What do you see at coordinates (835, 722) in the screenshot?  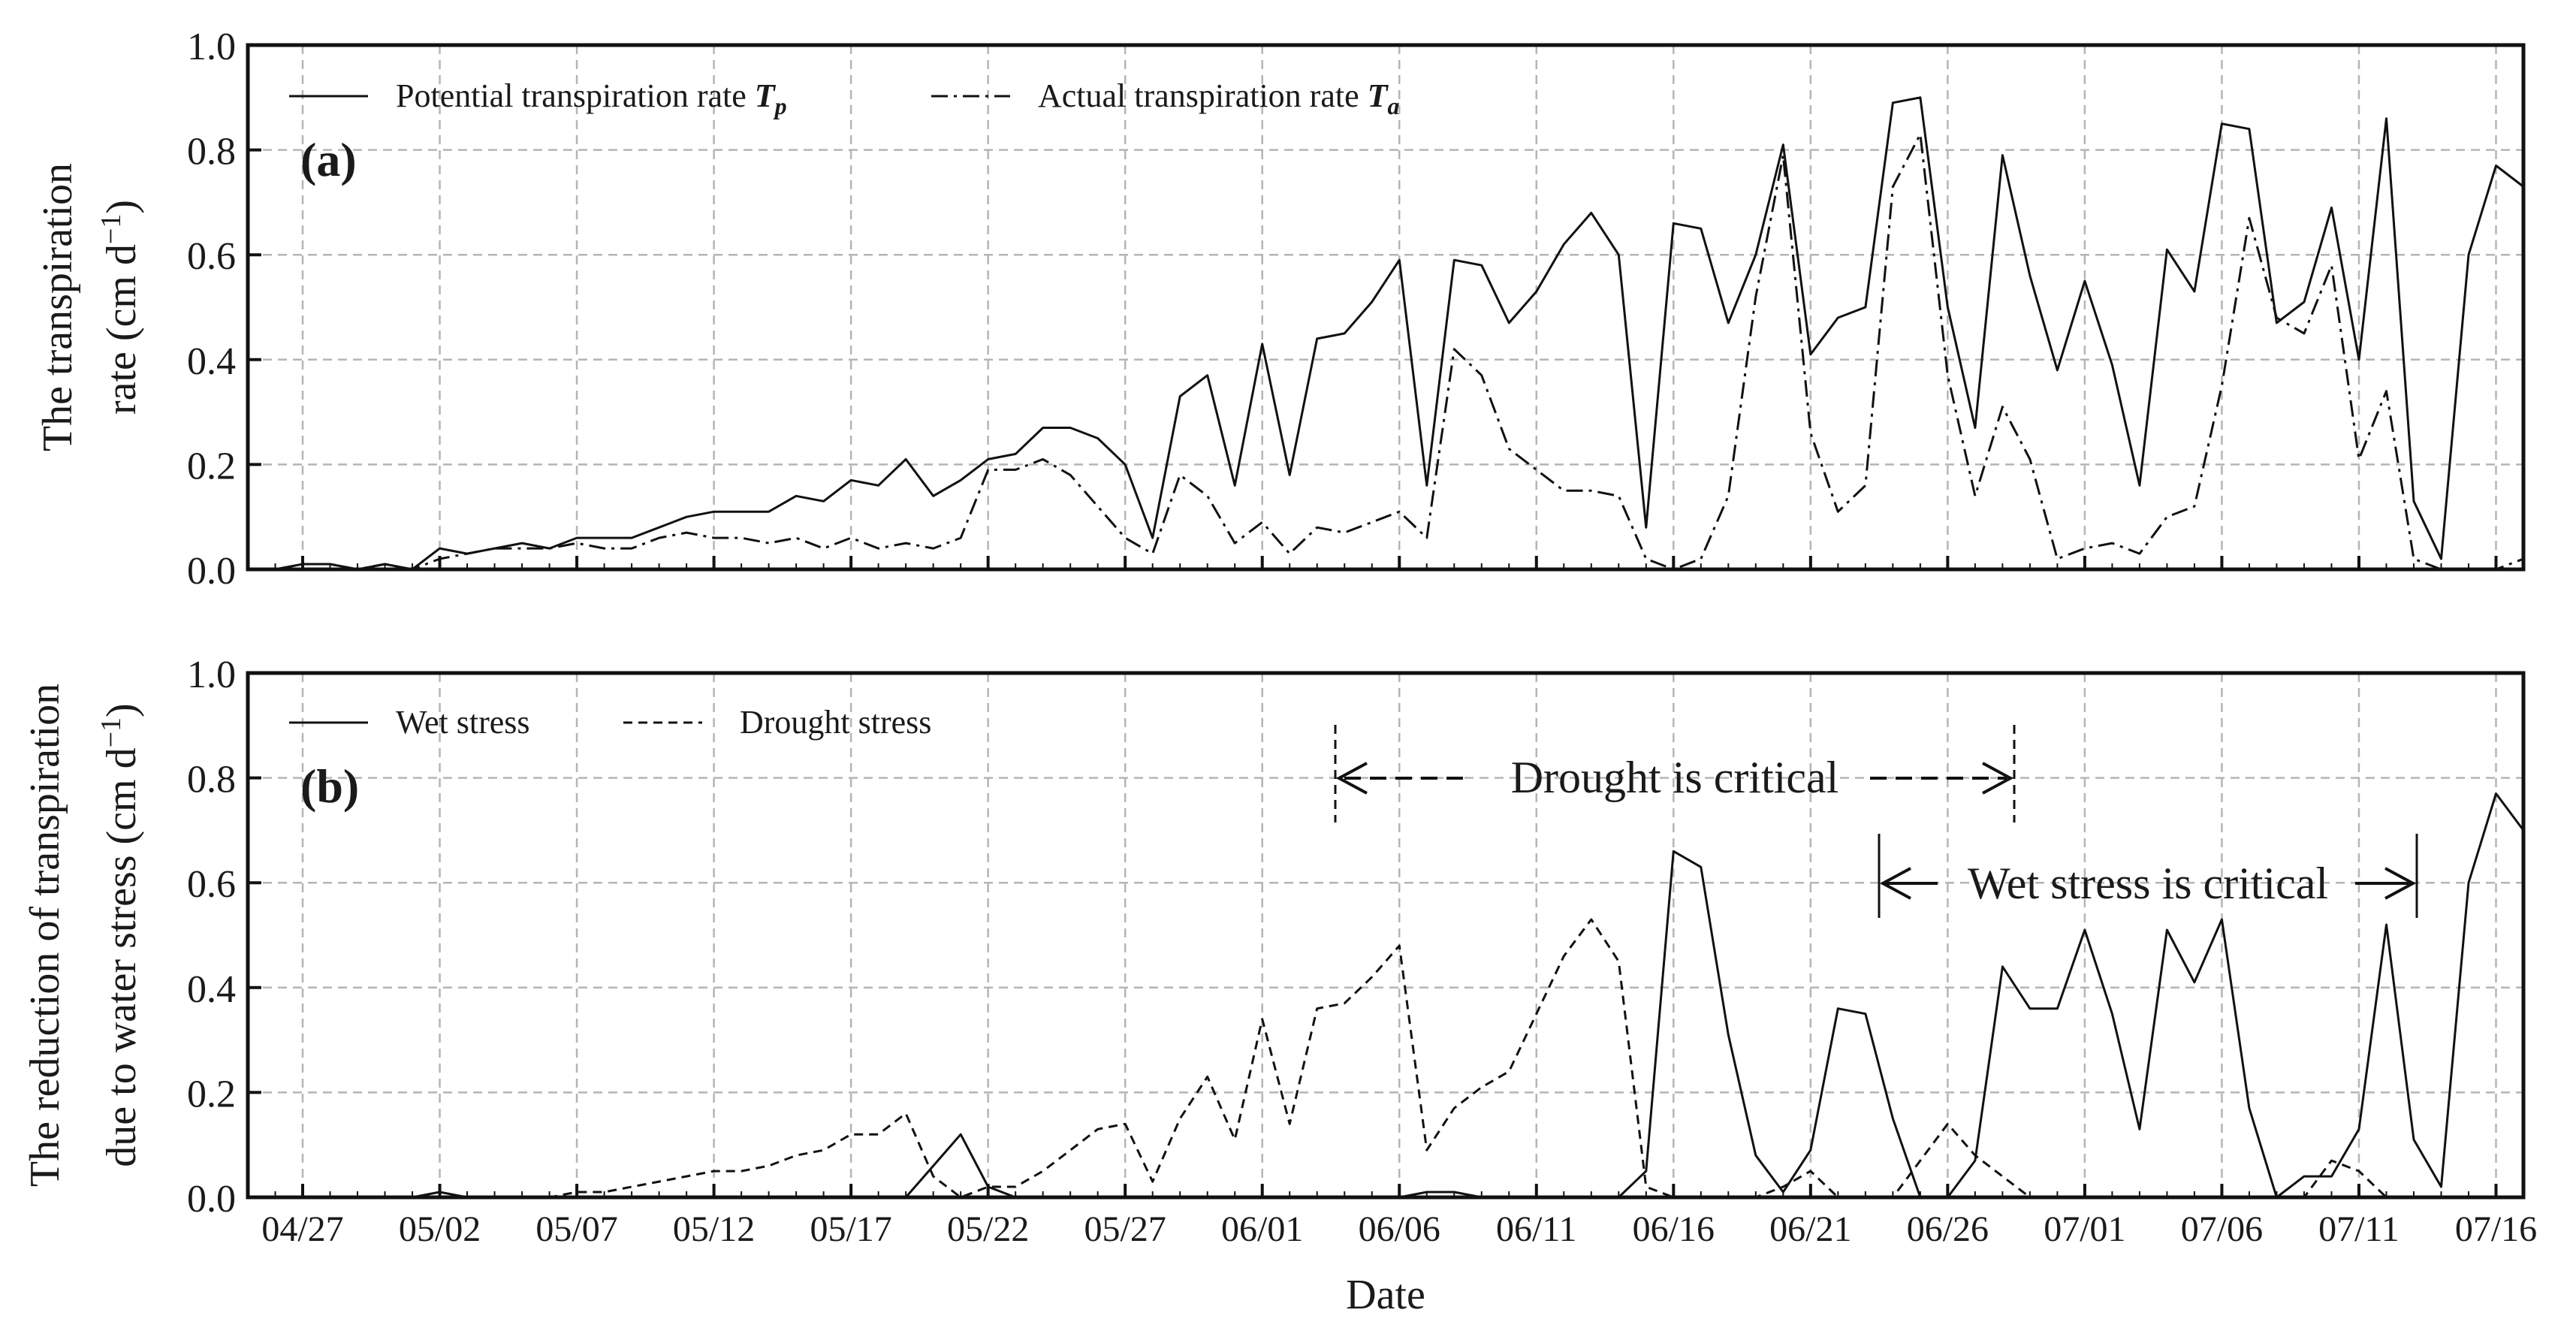 I see `legend-drought-label: Drought stress` at bounding box center [835, 722].